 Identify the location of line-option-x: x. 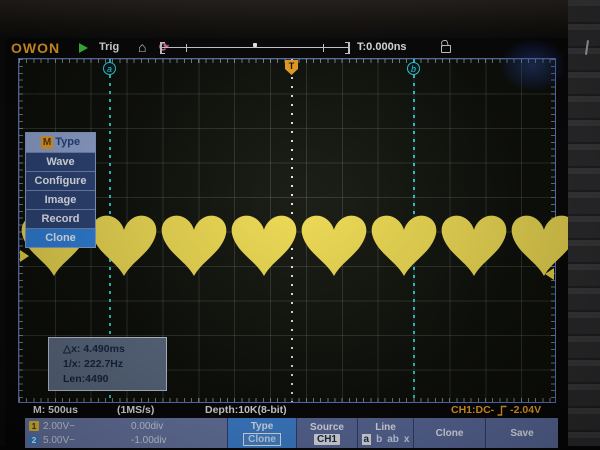
(406, 439).